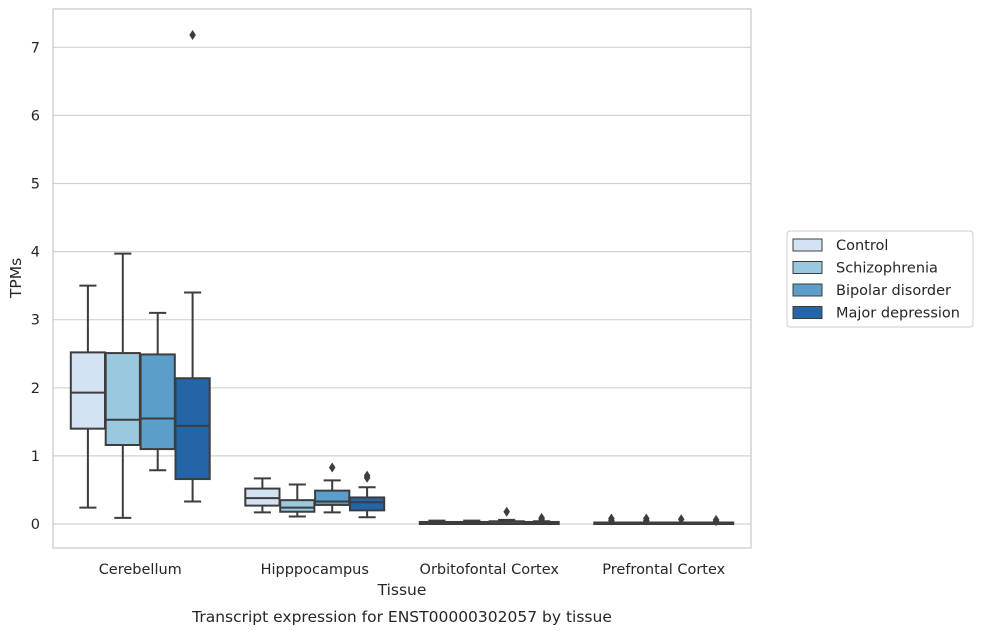 This screenshot has height=634, width=983. I want to click on y-axis-title: TPMs, so click(16, 278).